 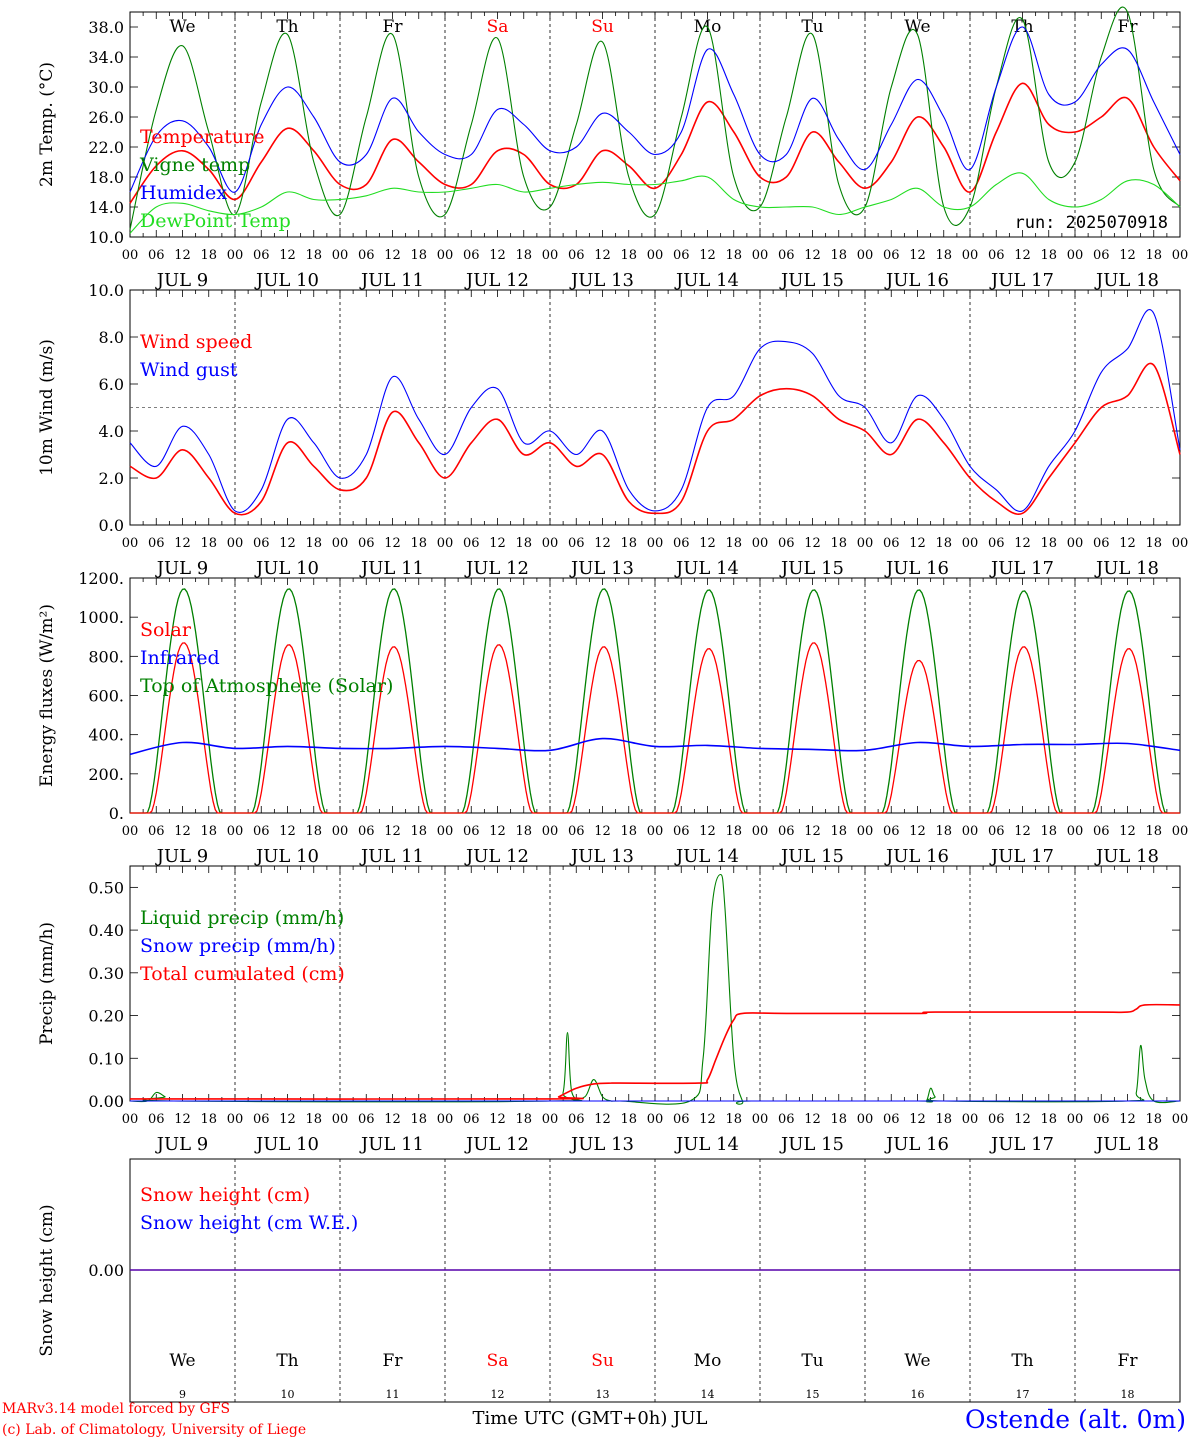 What do you see at coordinates (111, 337) in the screenshot?
I see `y-tick-label: 8.0` at bounding box center [111, 337].